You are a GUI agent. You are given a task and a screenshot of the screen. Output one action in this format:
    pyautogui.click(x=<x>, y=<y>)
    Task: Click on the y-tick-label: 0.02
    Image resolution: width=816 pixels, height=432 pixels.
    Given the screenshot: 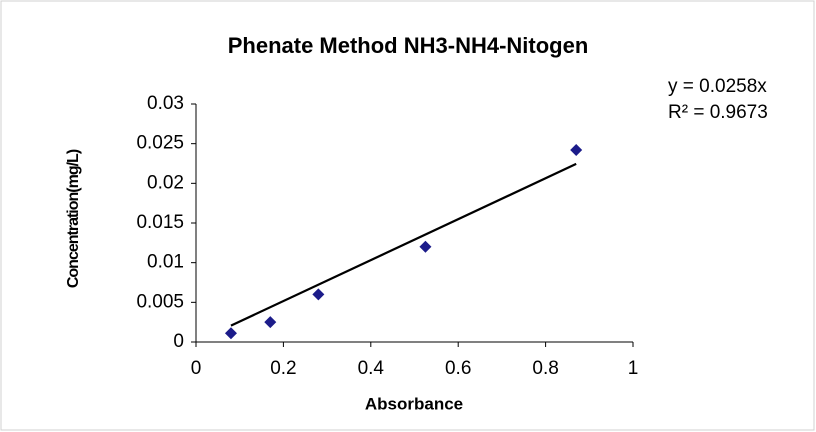 What is the action you would take?
    pyautogui.click(x=165, y=182)
    